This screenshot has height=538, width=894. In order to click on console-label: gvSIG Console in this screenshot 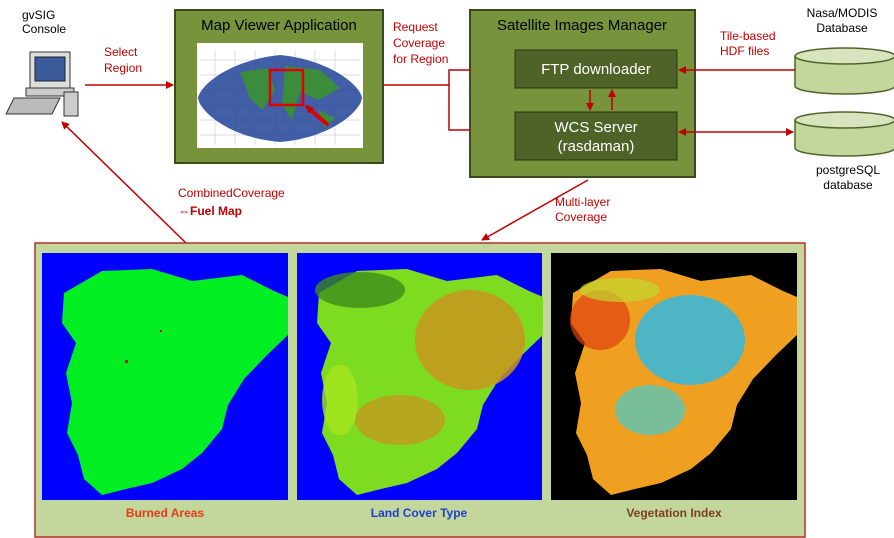, I will do `click(44, 22)`.